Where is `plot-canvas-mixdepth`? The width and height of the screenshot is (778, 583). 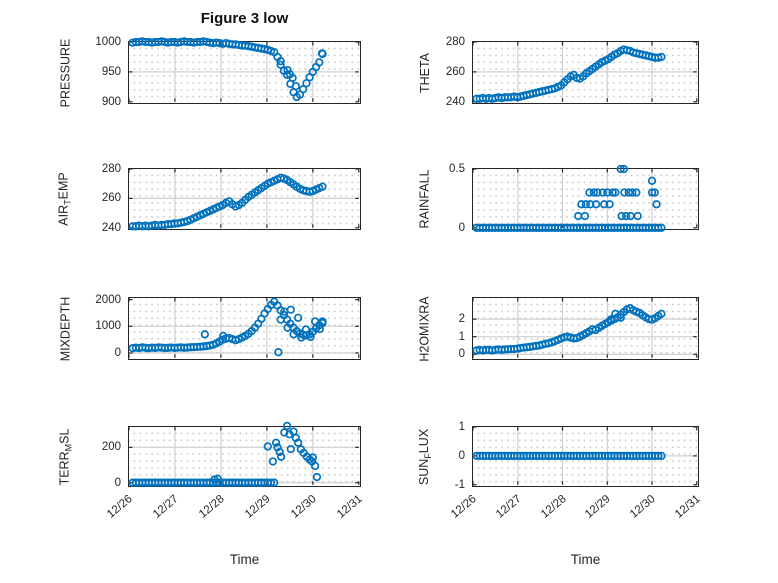 plot-canvas-mixdepth is located at coordinates (244, 327).